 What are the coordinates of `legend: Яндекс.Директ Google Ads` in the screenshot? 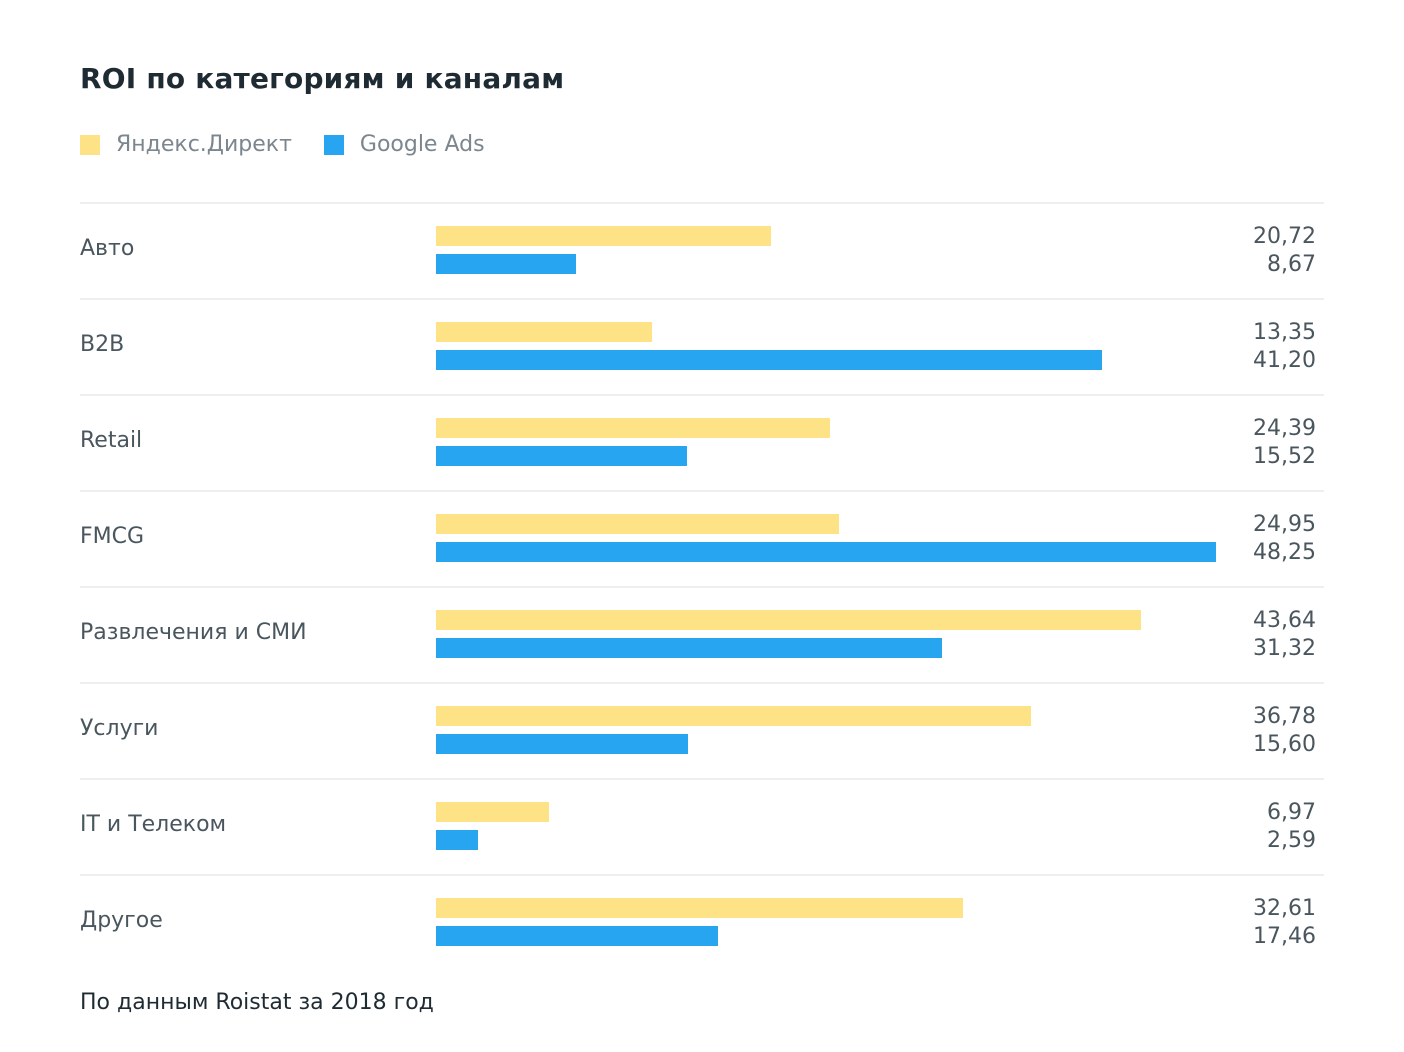 It's located at (298, 144).